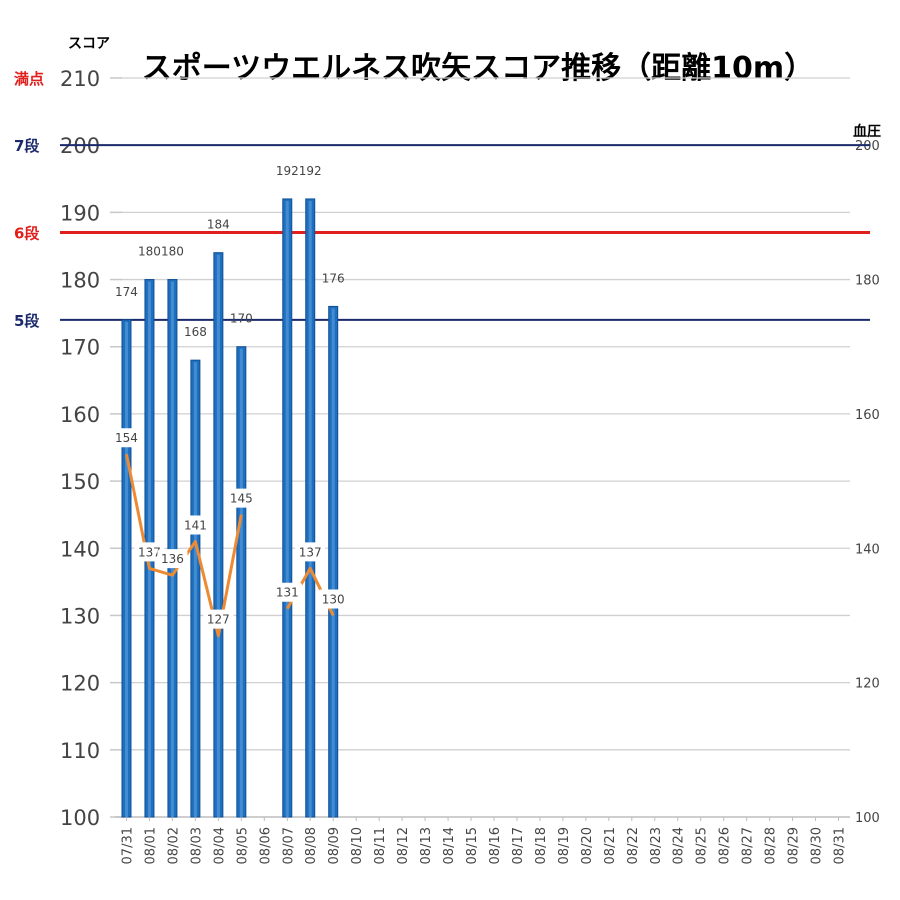  I want to click on line-value-label: 136, so click(172, 559).